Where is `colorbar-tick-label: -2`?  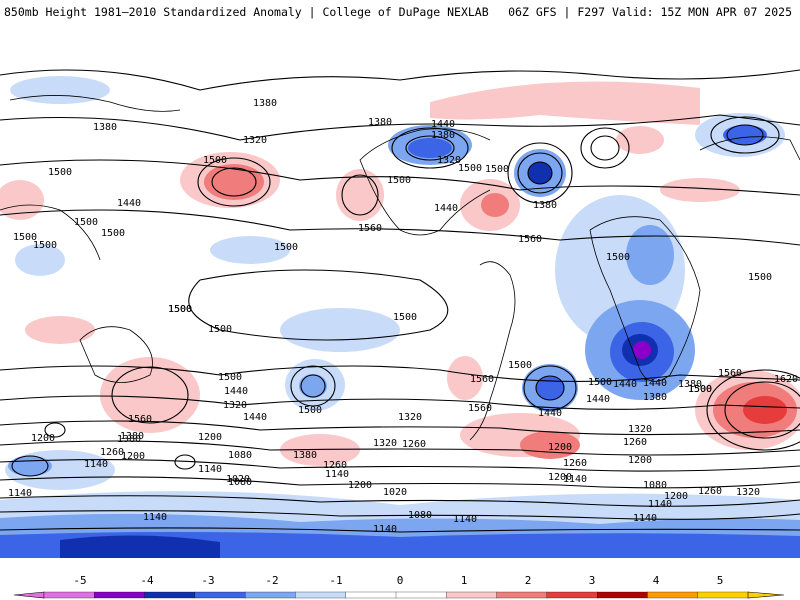 colorbar-tick-label: -2 is located at coordinates (271, 580).